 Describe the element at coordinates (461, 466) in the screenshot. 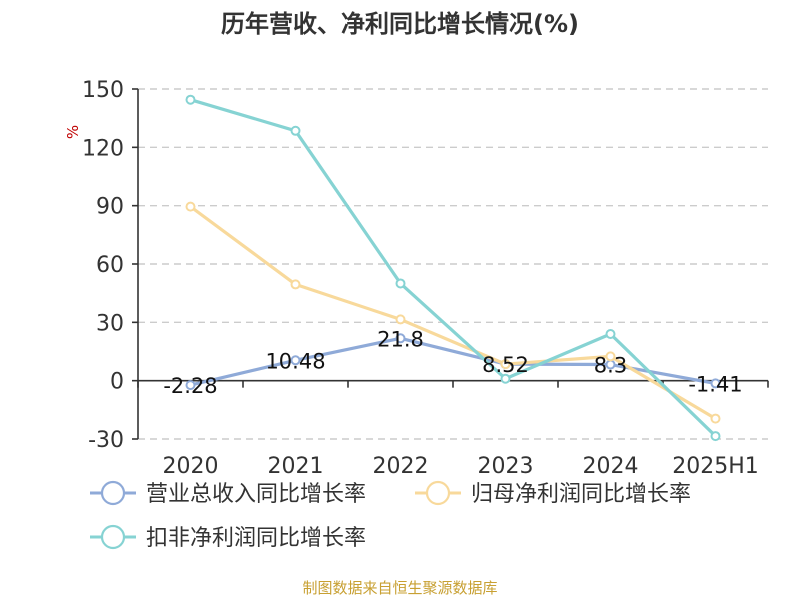

I see `x-tick-labels: 2020 2021 2022 2023 2024 2025H1` at that location.